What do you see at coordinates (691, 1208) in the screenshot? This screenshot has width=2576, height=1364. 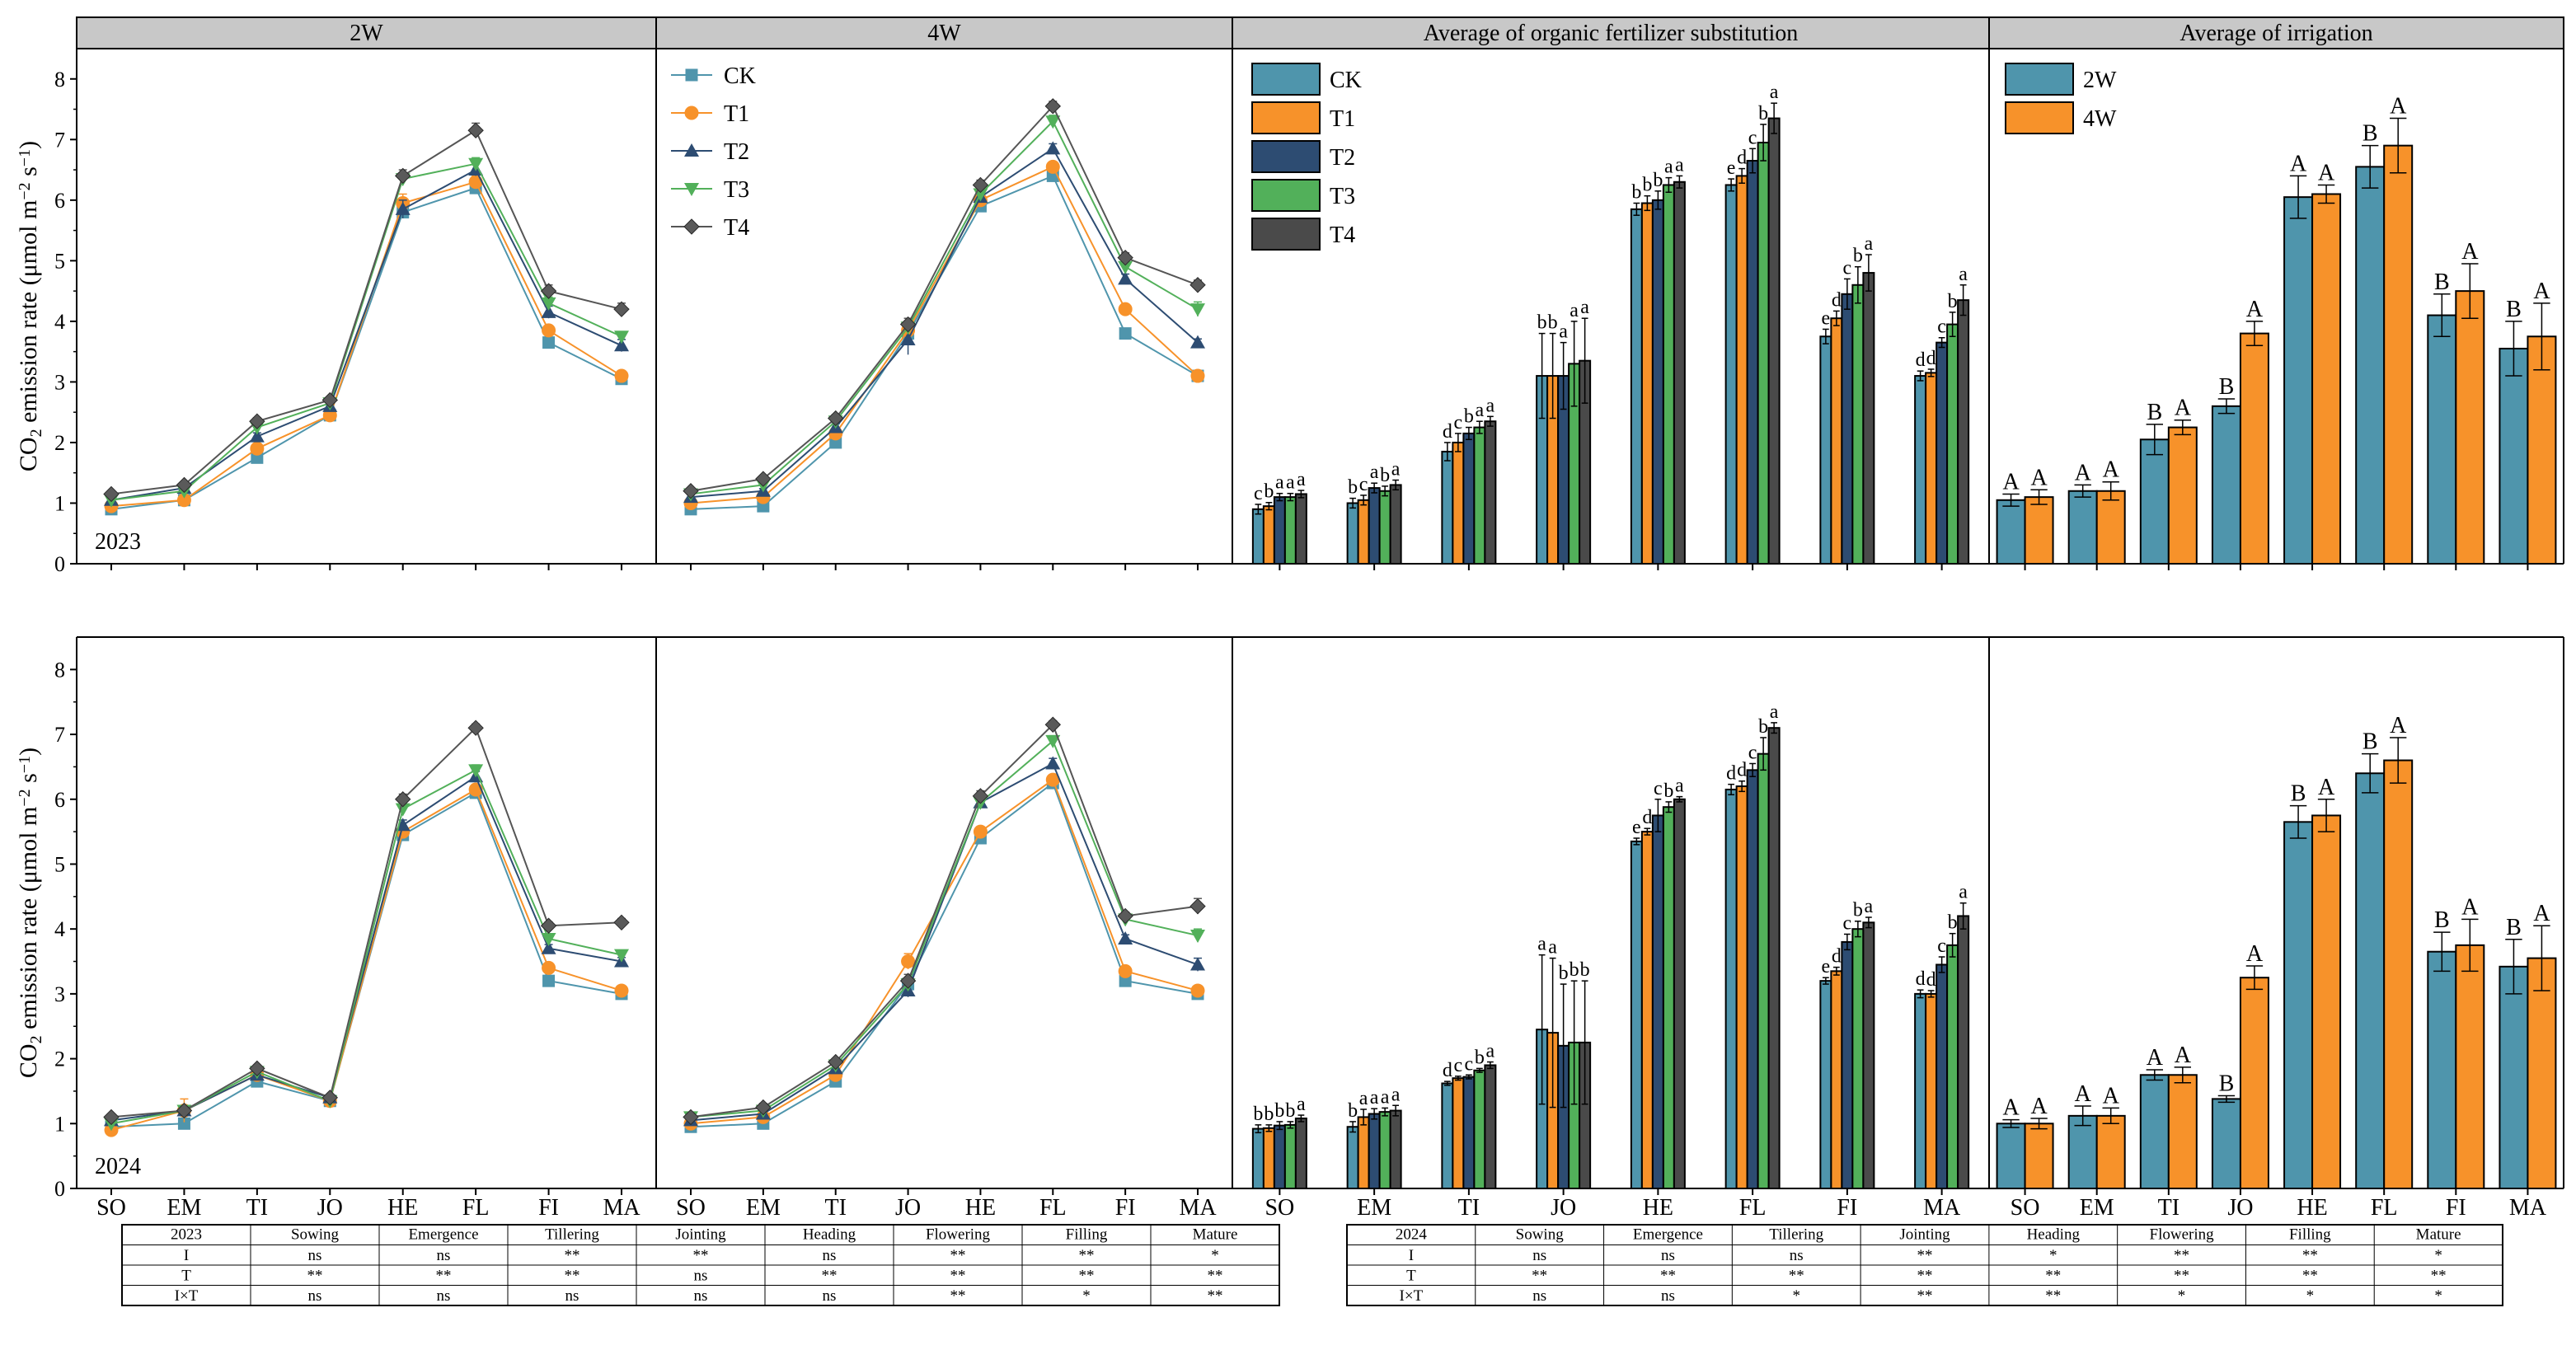 I see `x-tick-label: SO` at bounding box center [691, 1208].